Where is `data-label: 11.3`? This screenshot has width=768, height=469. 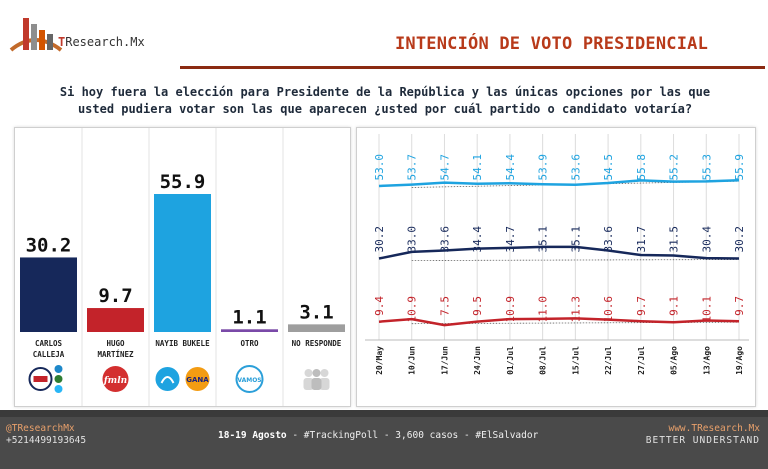
data-label: 11.3 is located at coordinates (575, 309).